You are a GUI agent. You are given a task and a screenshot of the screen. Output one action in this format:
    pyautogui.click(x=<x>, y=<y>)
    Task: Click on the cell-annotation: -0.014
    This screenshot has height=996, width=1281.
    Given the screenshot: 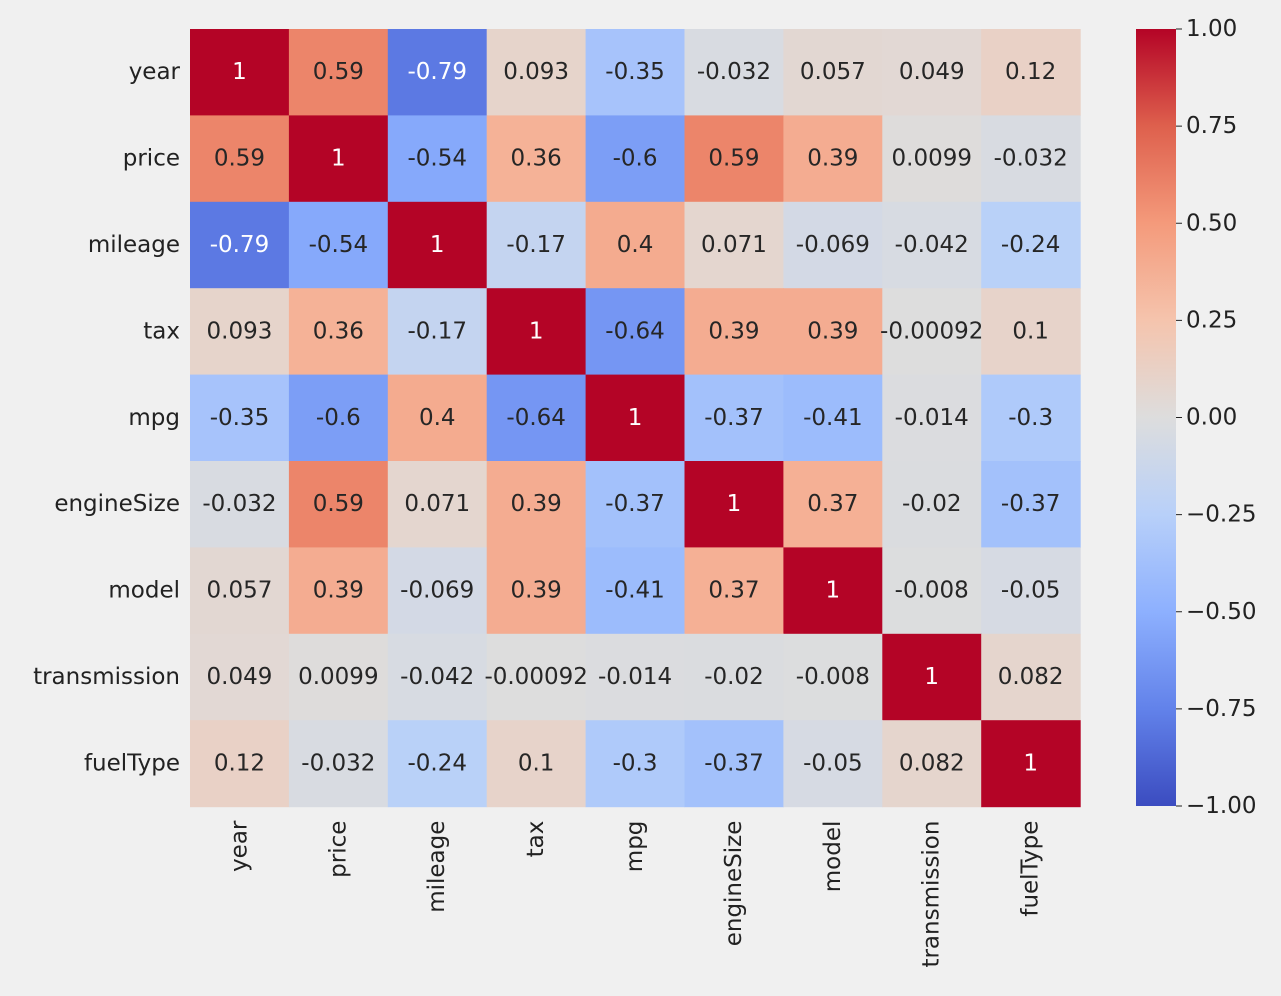 What is the action you would take?
    pyautogui.click(x=932, y=418)
    